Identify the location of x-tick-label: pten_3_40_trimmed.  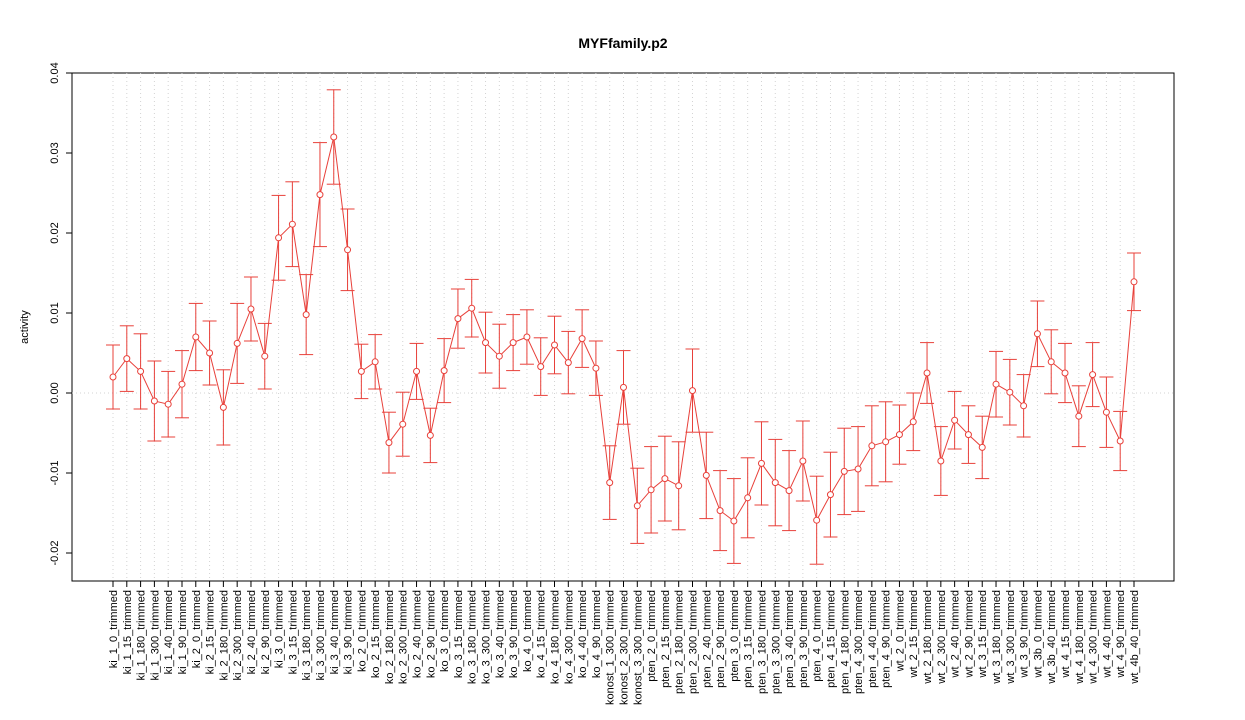
(790, 639).